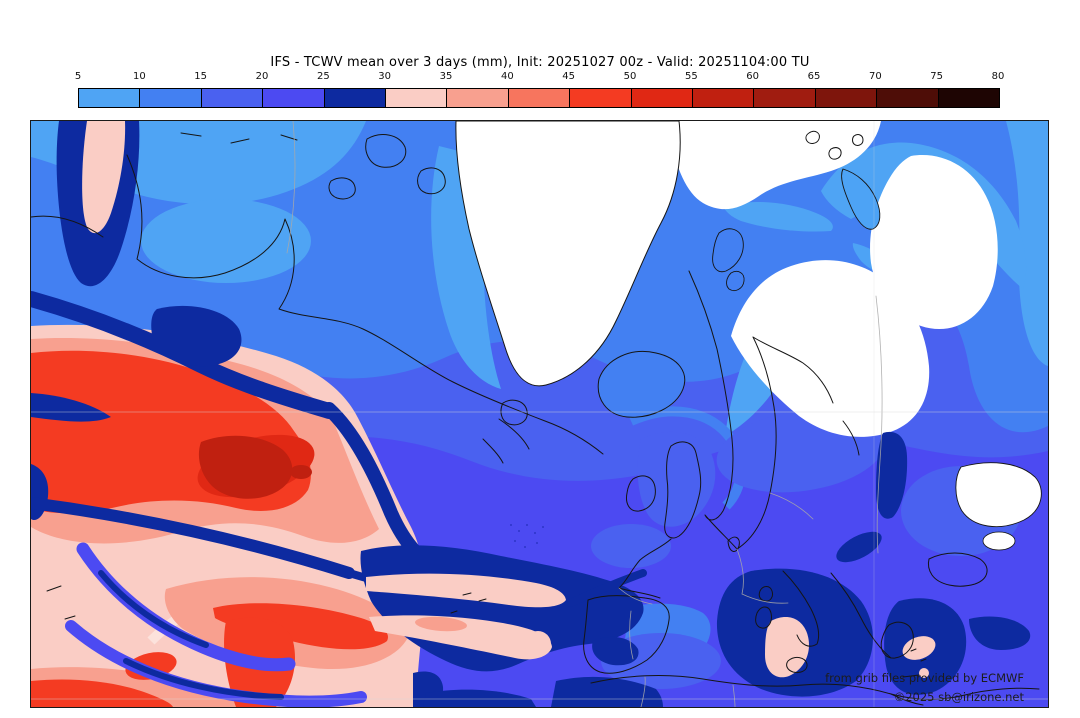 This screenshot has height=718, width=1080. I want to click on north-africa-coastline, so click(815, 687).